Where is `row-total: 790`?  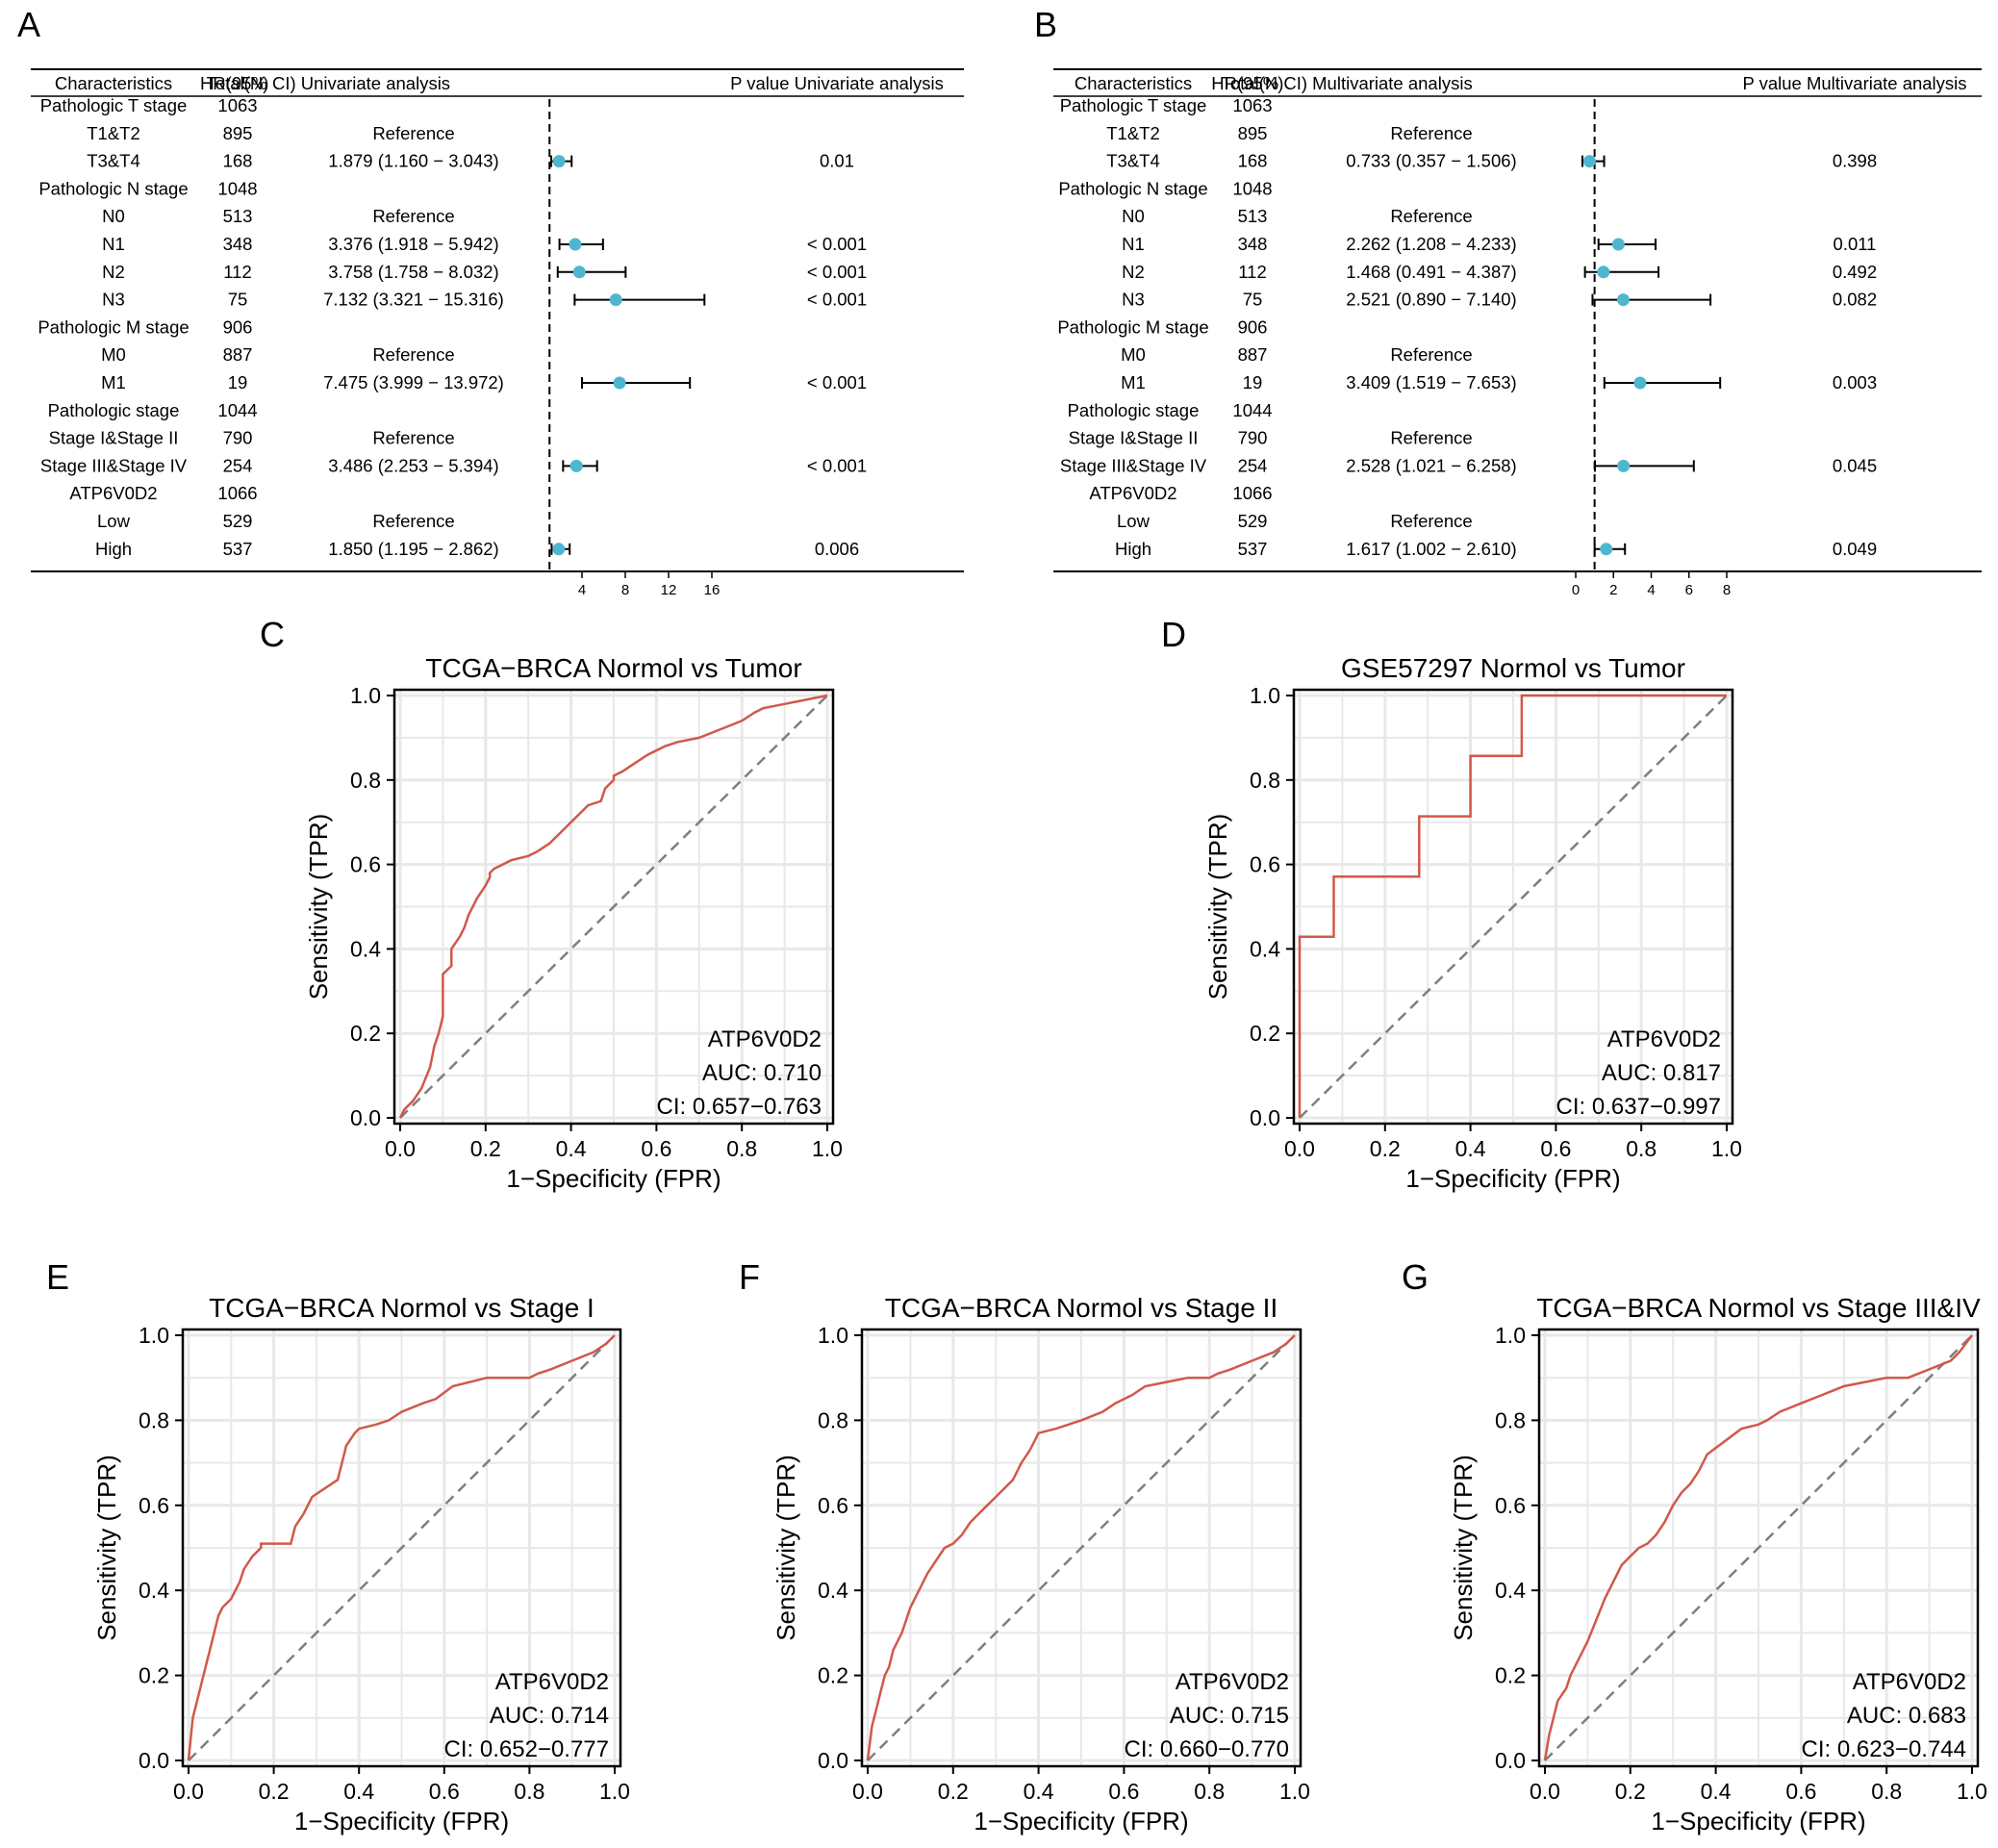
row-total: 790 is located at coordinates (238, 438).